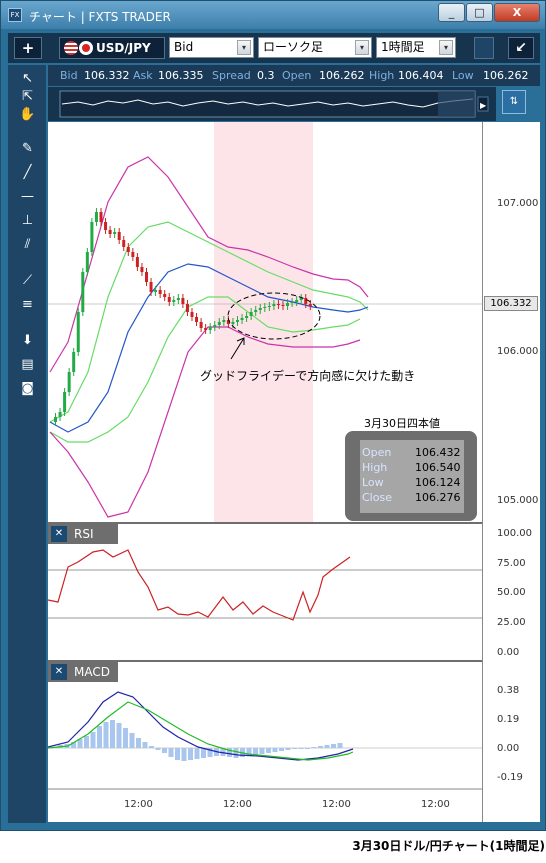 The width and height of the screenshot is (546, 863). I want to click on pencil-icon: ✎, so click(27, 148).